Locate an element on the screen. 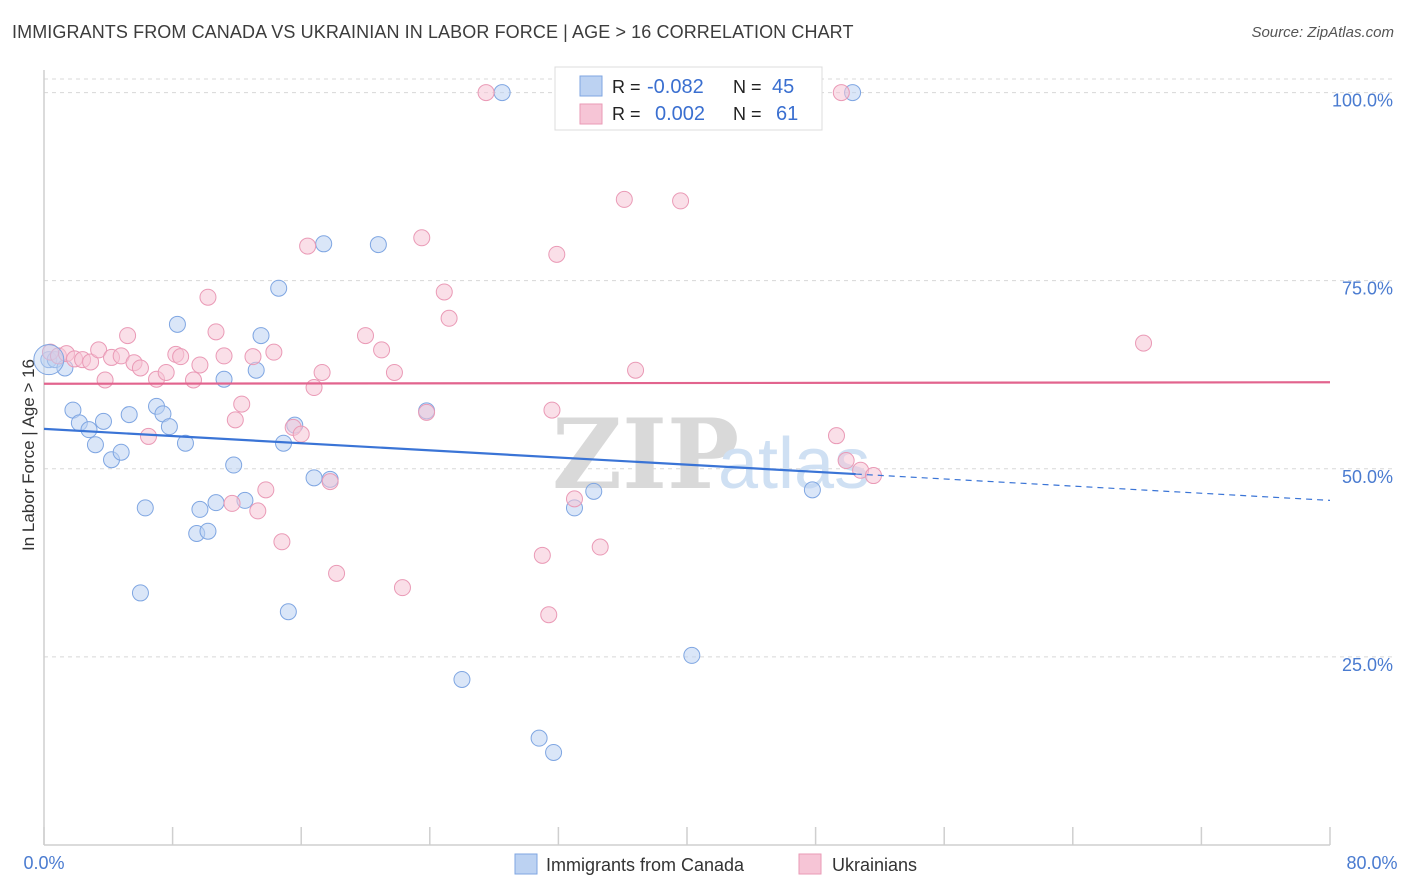 The image size is (1406, 892). bottom-legend: Immigrants from Canada Ukrainians is located at coordinates (715, 864).